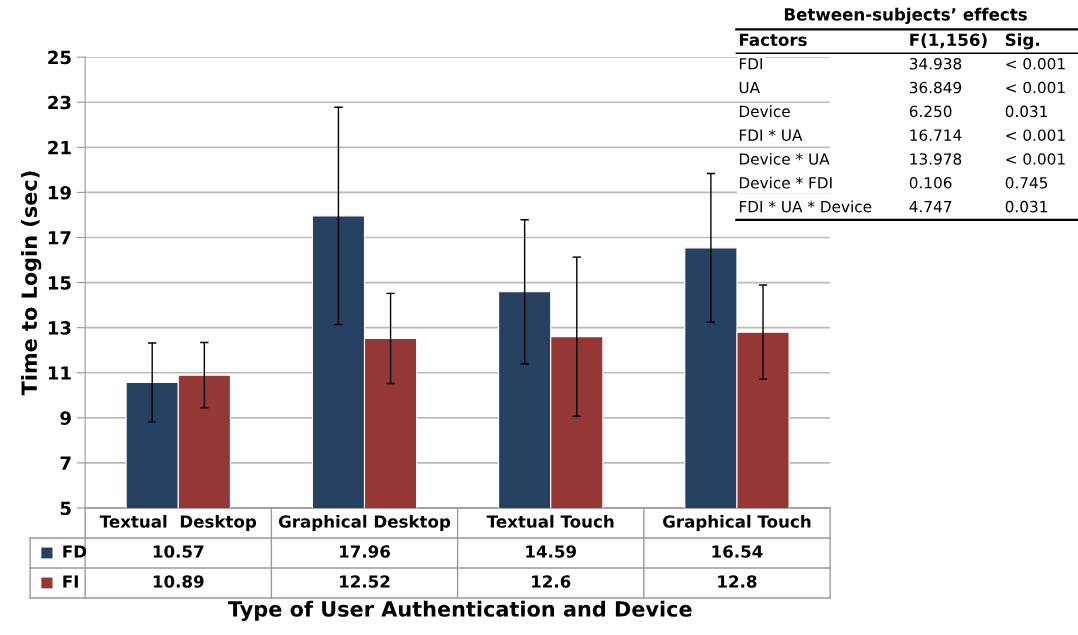 Image resolution: width=1078 pixels, height=635 pixels. I want to click on data-label: 14.59, so click(551, 551).